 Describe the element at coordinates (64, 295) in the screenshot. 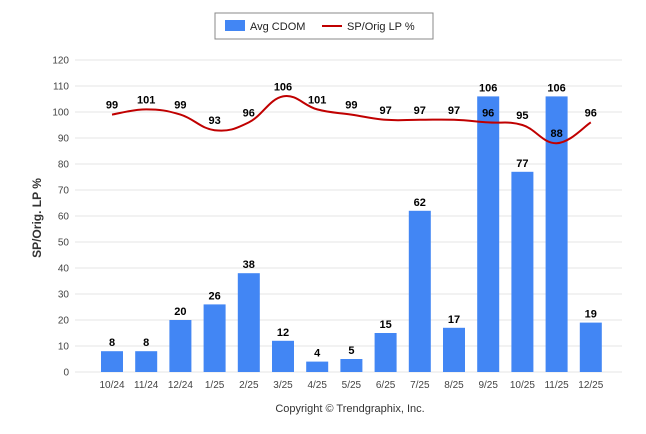

I see `y-tick-label: 30` at that location.